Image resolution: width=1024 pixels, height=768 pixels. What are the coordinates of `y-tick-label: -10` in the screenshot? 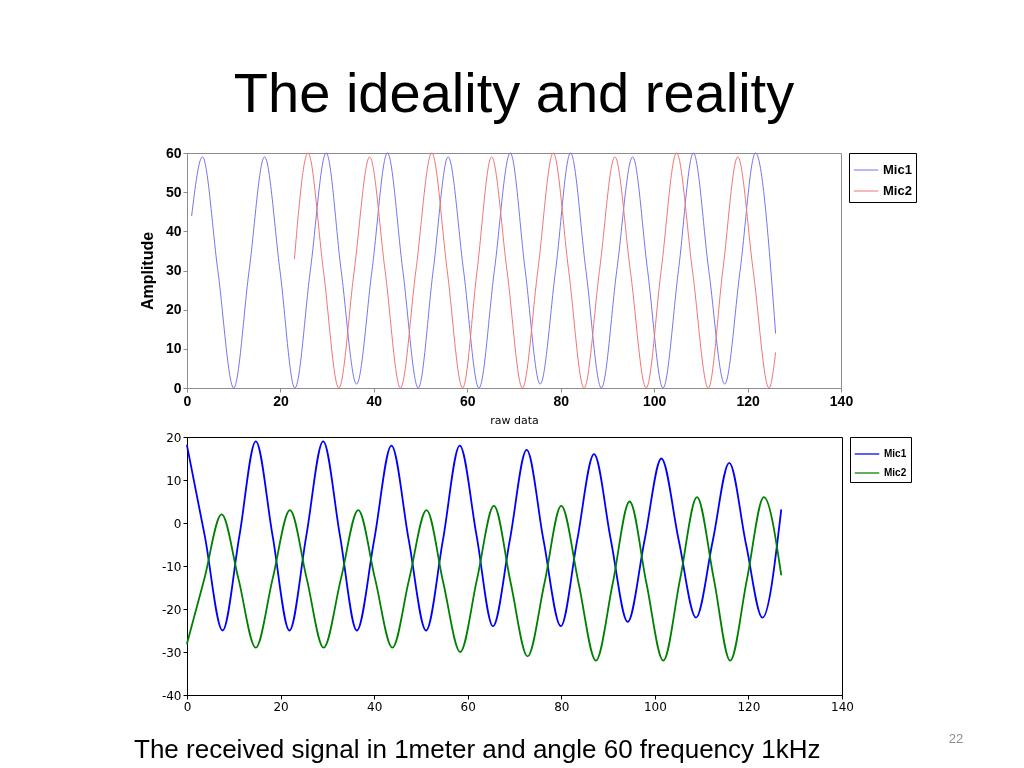 It's located at (171, 566).